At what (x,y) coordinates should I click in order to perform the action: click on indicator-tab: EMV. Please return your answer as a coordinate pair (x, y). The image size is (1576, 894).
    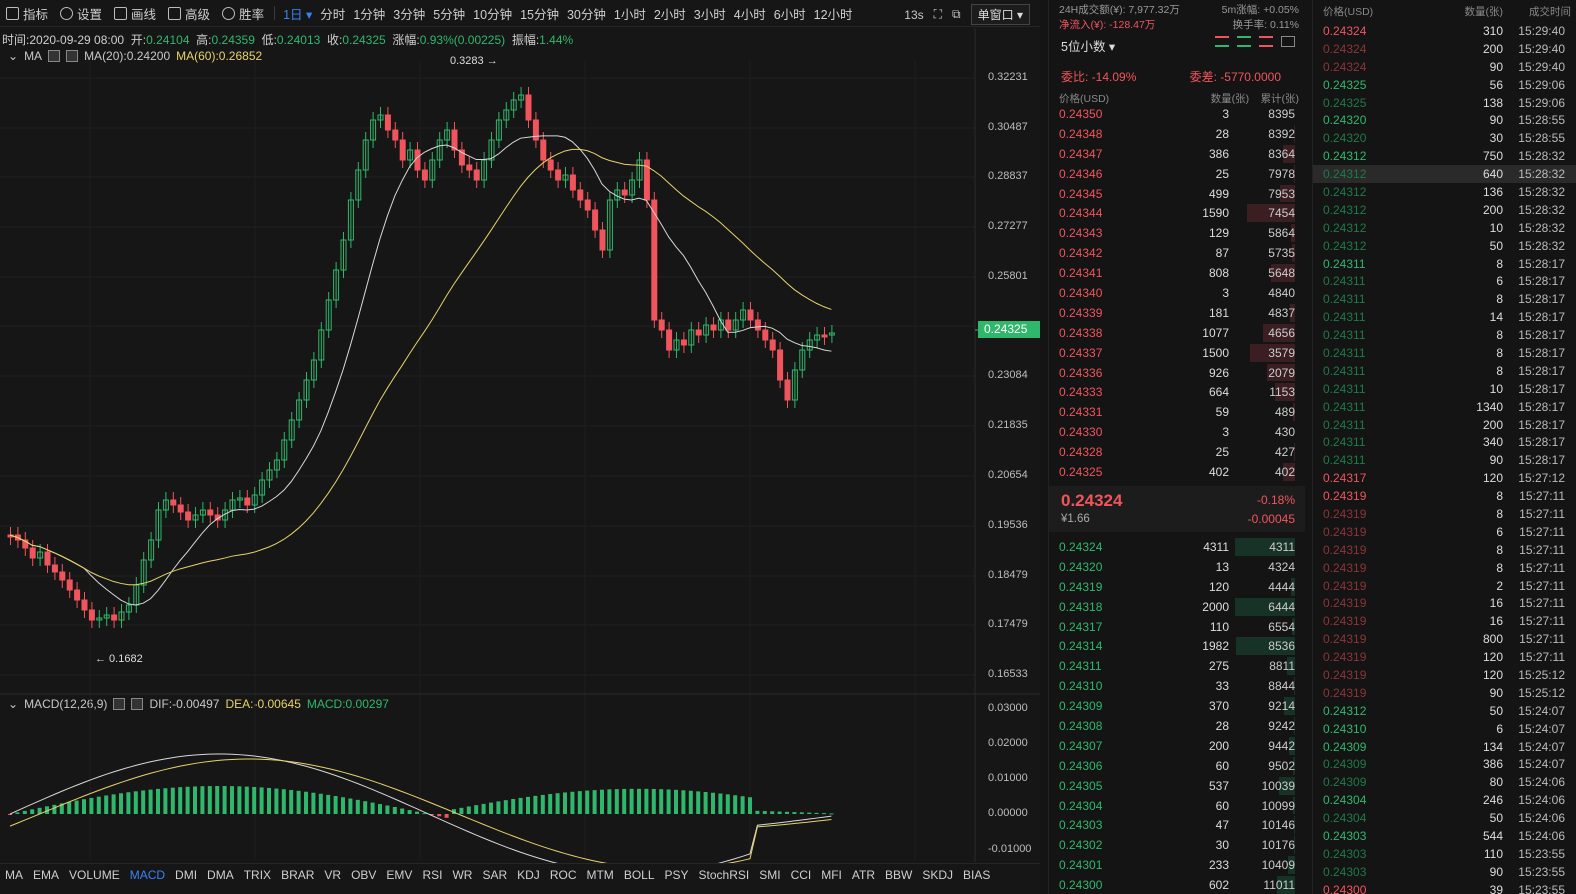
    Looking at the image, I should click on (399, 874).